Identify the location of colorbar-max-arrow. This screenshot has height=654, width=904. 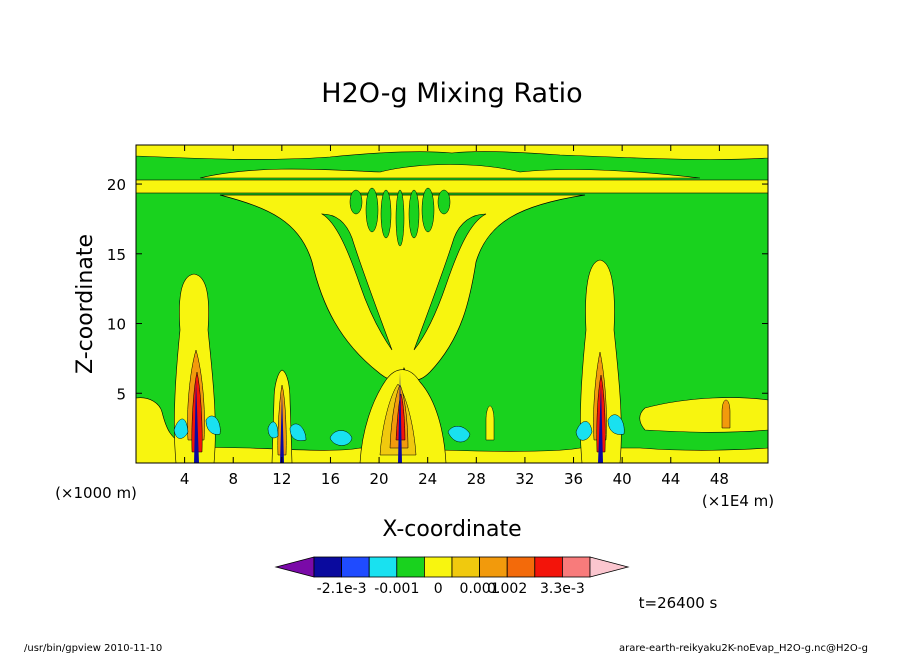
(609, 567).